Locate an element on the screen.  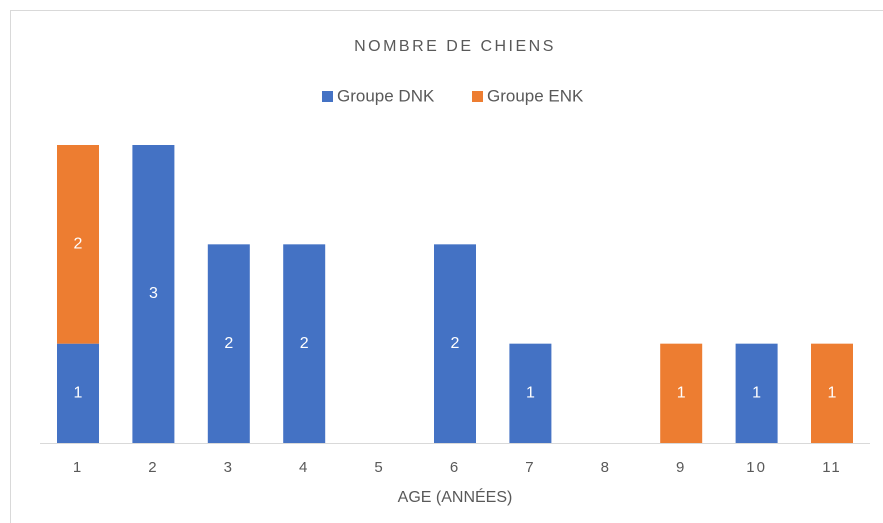
x-tick-label: 6 is located at coordinates (455, 467).